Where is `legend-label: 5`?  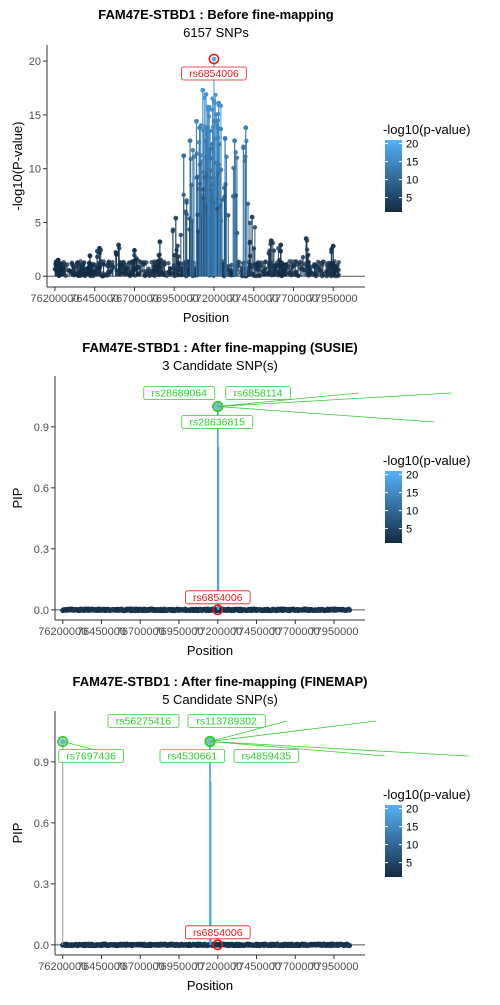
legend-label: 5 is located at coordinates (409, 530).